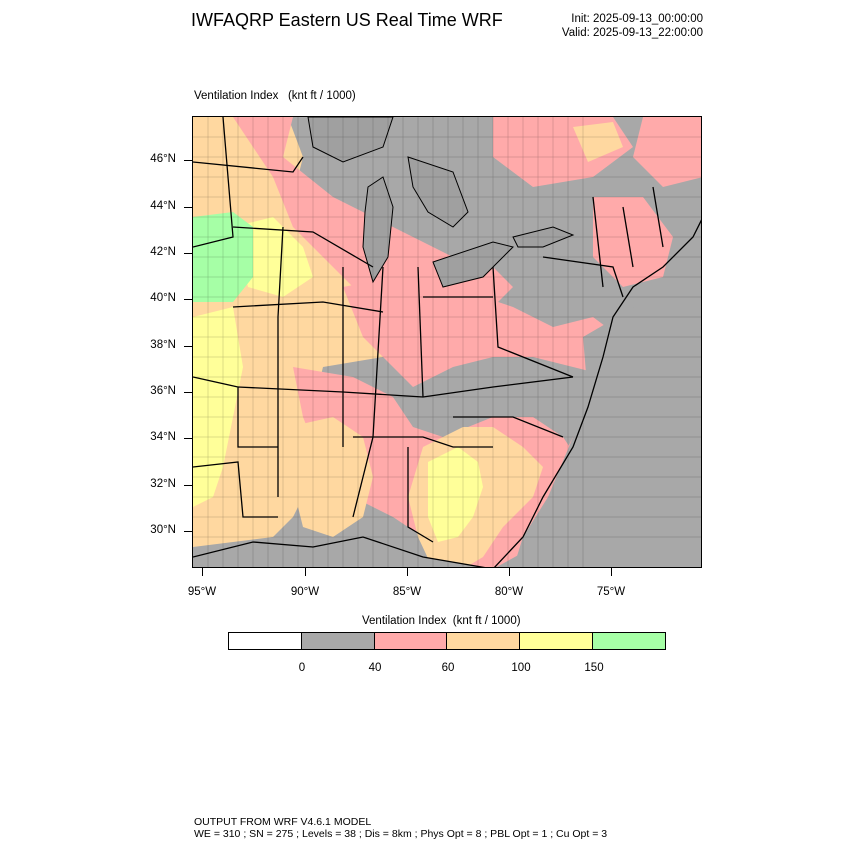  What do you see at coordinates (163, 484) in the screenshot?
I see `lat-label: 32°N` at bounding box center [163, 484].